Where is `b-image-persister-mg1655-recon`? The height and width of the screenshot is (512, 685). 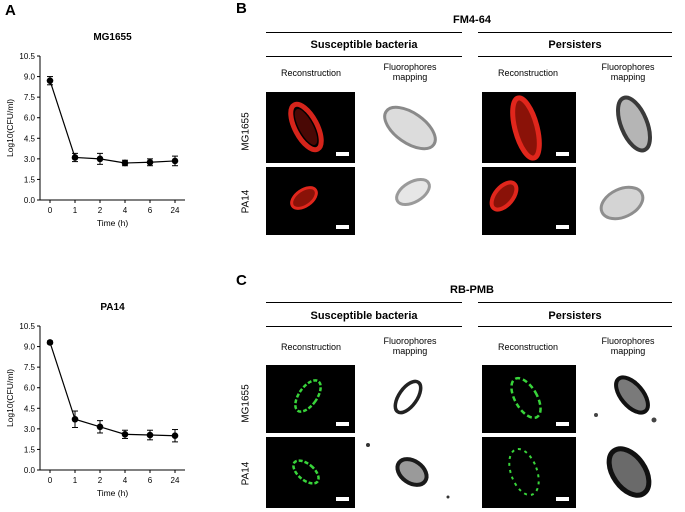 b-image-persister-mg1655-recon is located at coordinates (529, 127).